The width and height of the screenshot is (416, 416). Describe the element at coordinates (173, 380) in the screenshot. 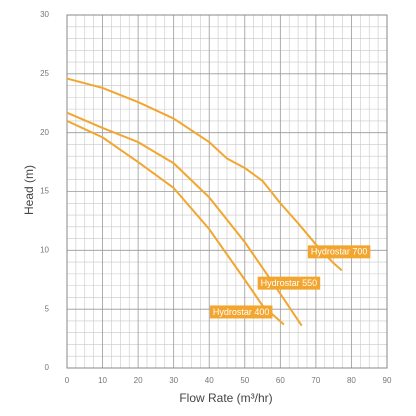

I see `x-tick-label: 30` at that location.